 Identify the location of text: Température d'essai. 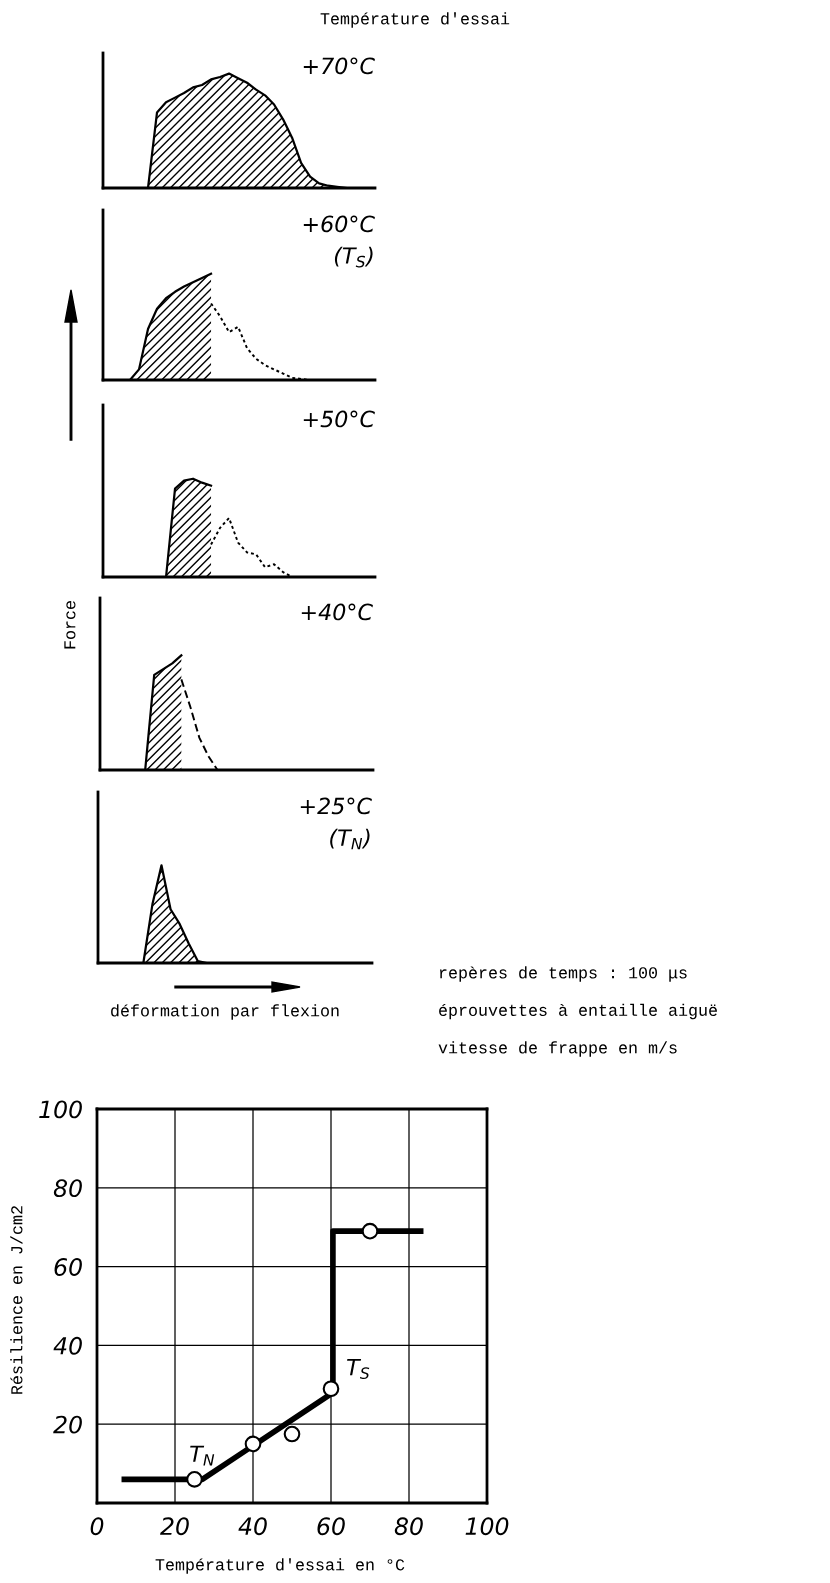
(415, 20).